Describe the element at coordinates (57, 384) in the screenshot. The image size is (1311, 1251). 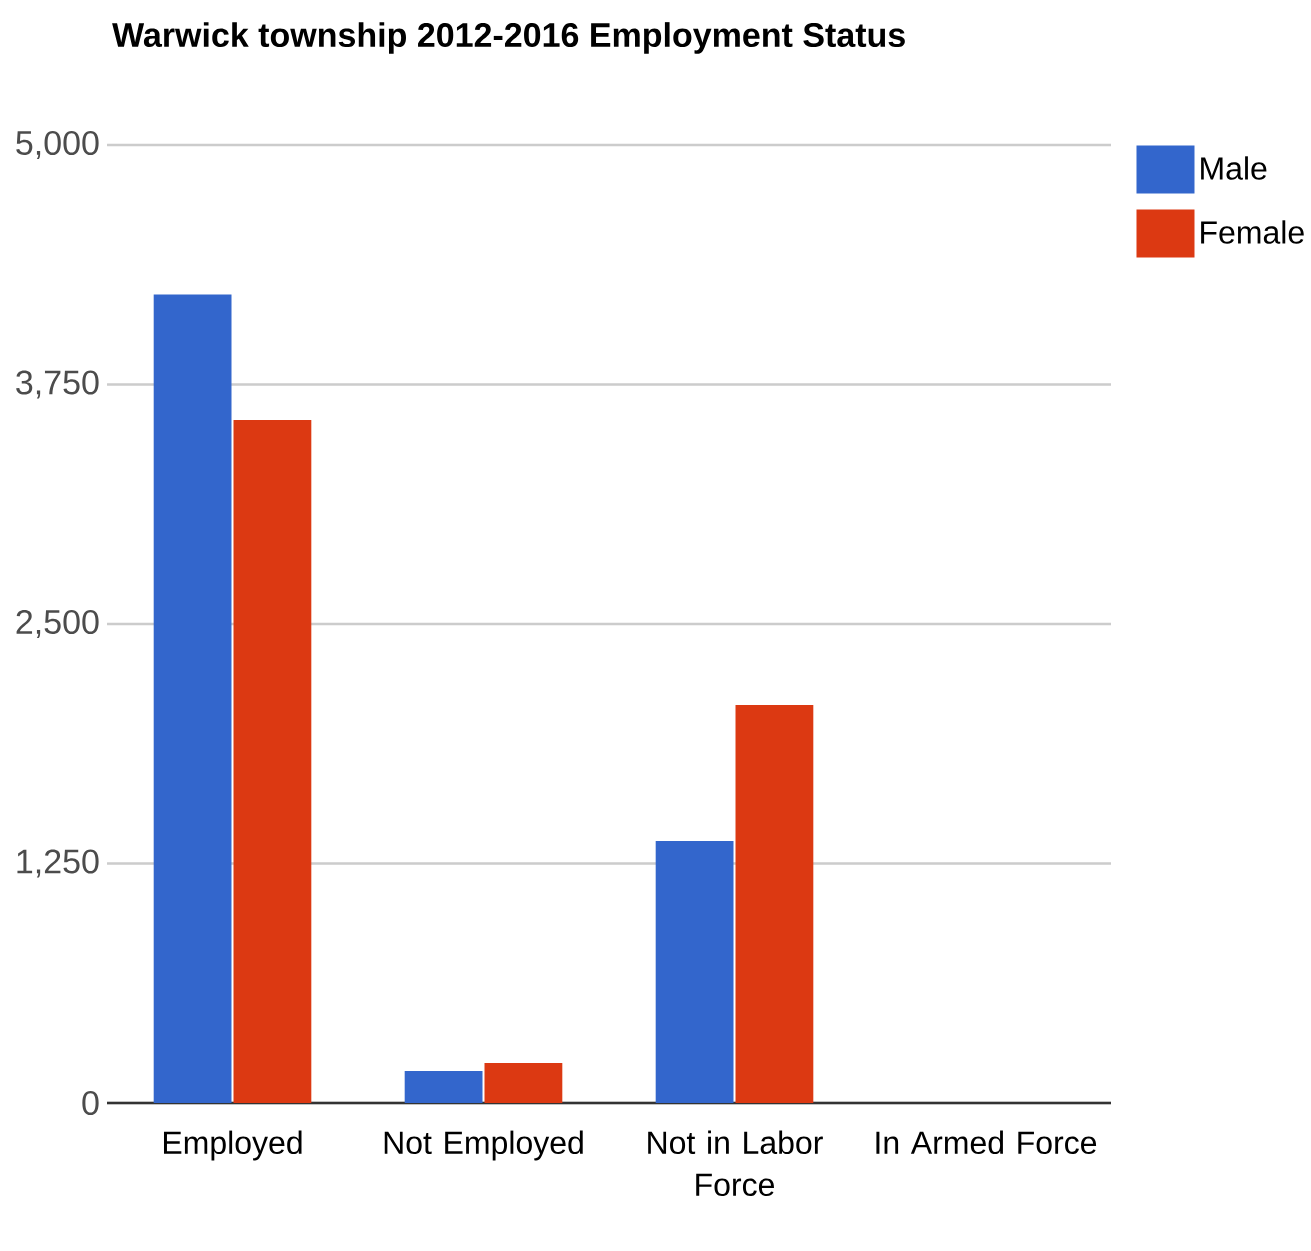
I see `y-tick-label: 3,750` at that location.